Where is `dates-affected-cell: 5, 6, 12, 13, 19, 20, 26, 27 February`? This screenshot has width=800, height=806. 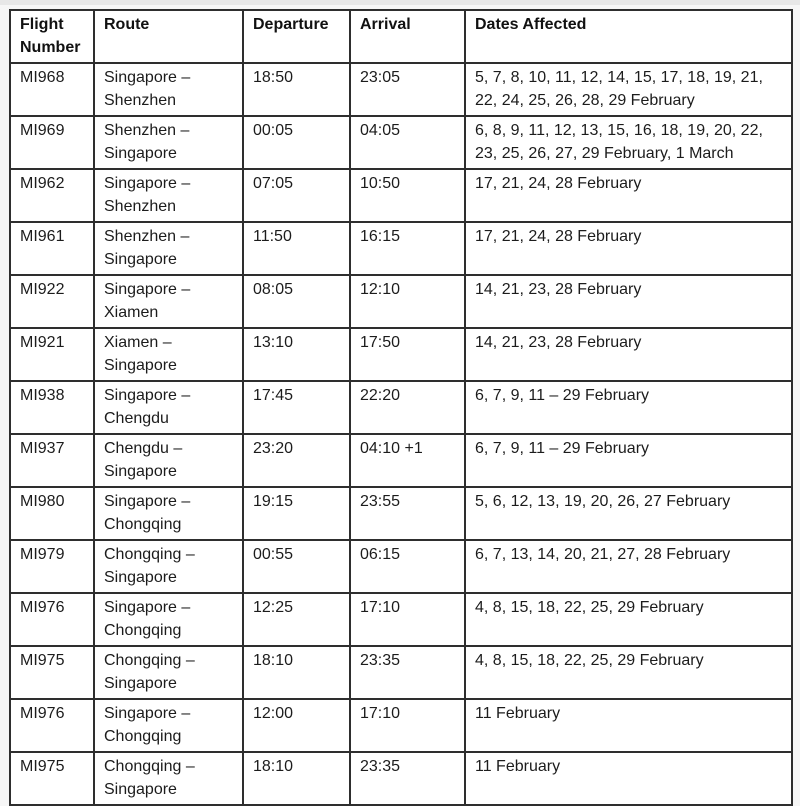 dates-affected-cell: 5, 6, 12, 13, 19, 20, 26, 27 February is located at coordinates (628, 513).